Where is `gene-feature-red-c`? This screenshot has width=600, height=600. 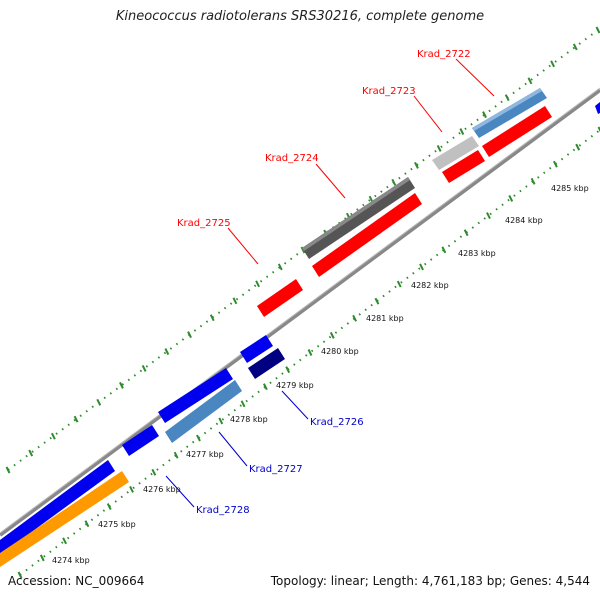 gene-feature-red-c is located at coordinates (367, 235).